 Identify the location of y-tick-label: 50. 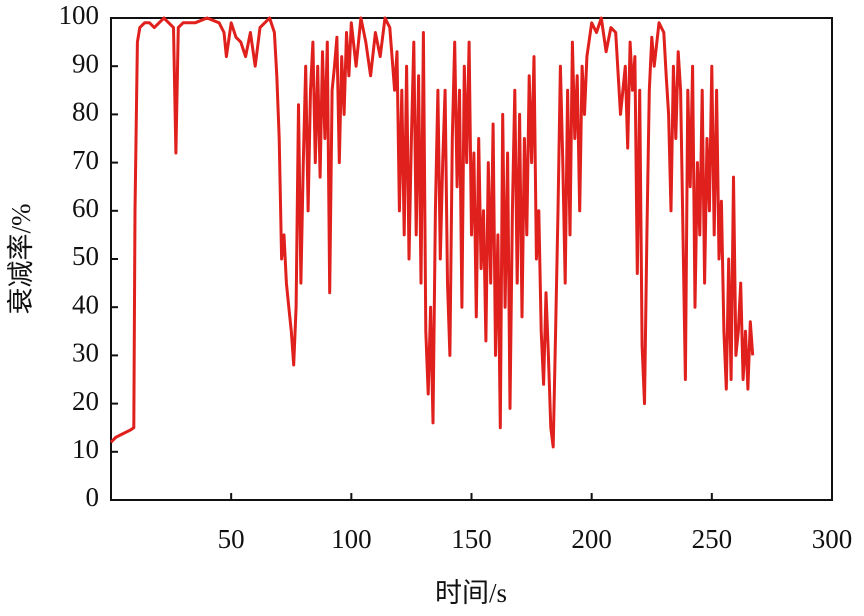
(85, 256).